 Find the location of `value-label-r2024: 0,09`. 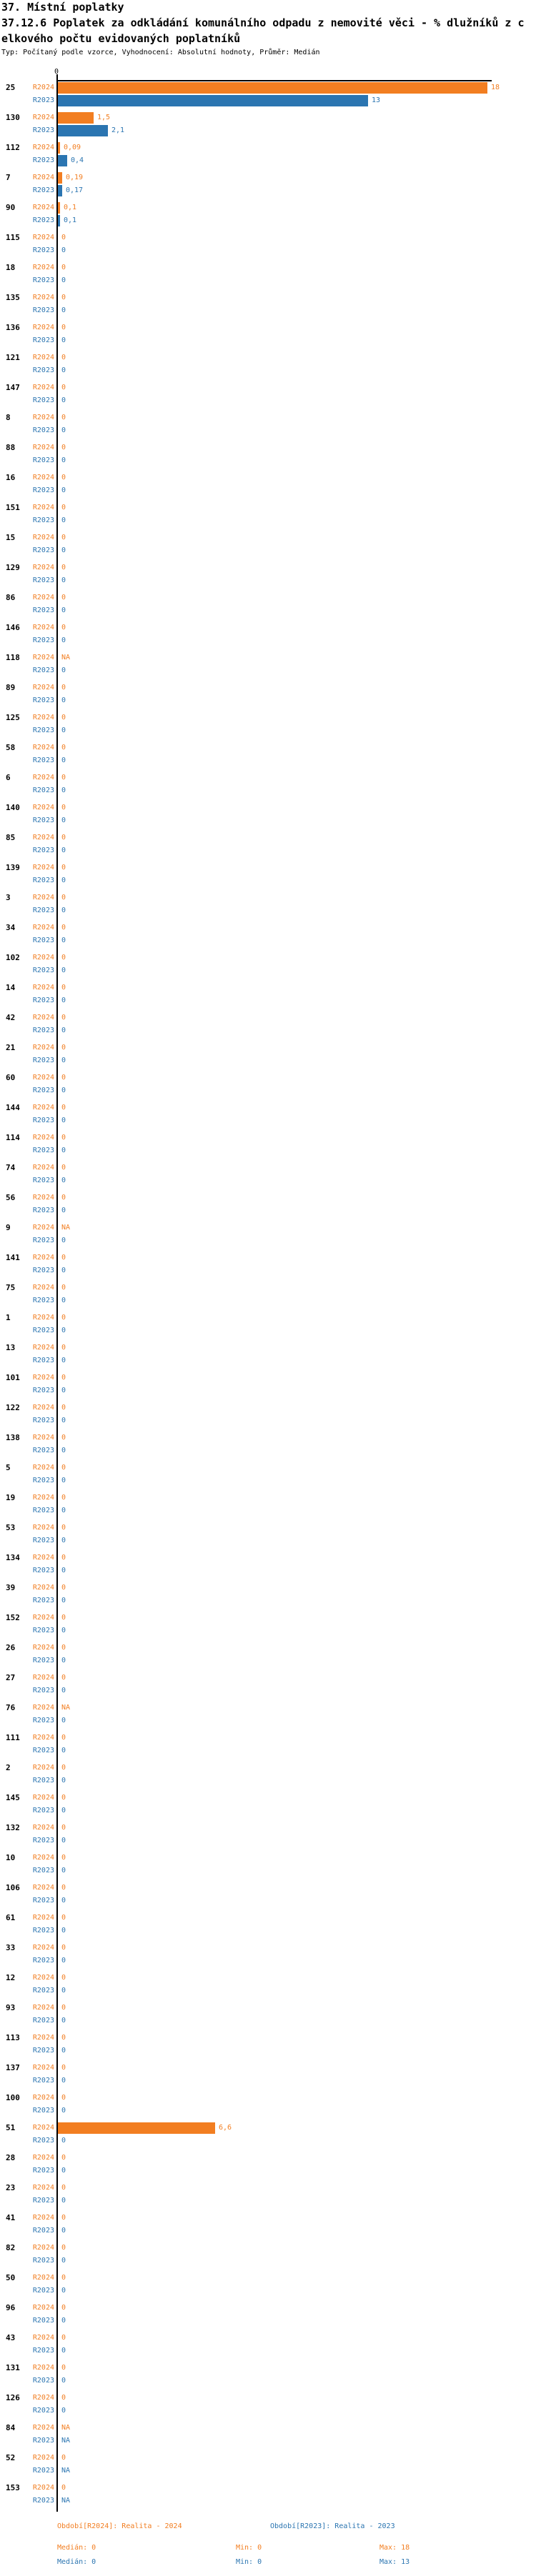

value-label-r2024: 0,09 is located at coordinates (72, 147).